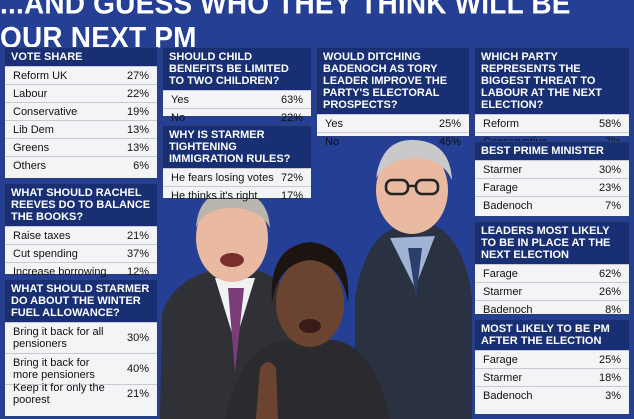 The image size is (634, 419). I want to click on next-pm-title: MOST LIKELY TO BE PM AFTER THE ELECTION, so click(552, 335).